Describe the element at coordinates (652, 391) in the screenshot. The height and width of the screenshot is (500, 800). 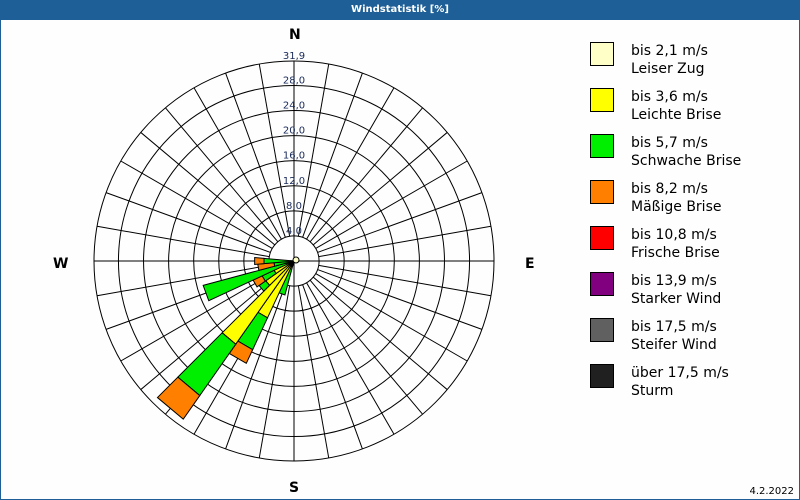
I see `legend-name: Sturm` at that location.